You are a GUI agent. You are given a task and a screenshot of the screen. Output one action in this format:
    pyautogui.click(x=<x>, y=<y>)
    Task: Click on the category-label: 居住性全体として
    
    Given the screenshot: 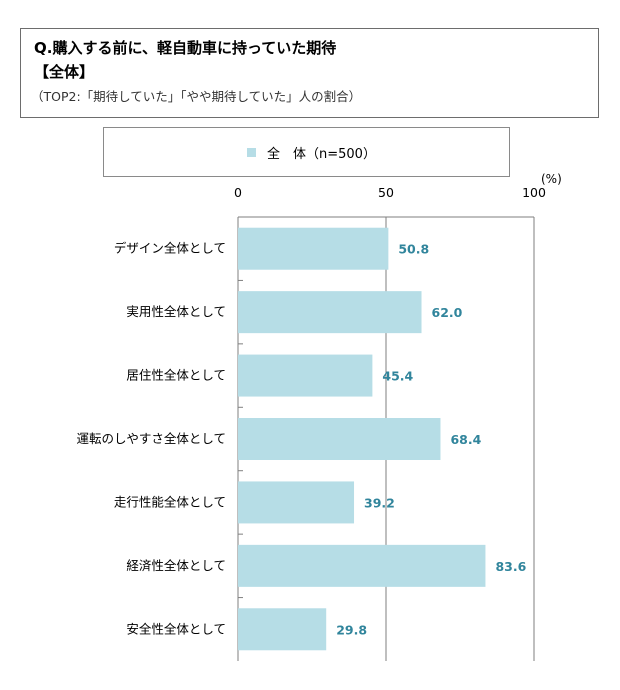 What is the action you would take?
    pyautogui.click(x=176, y=375)
    